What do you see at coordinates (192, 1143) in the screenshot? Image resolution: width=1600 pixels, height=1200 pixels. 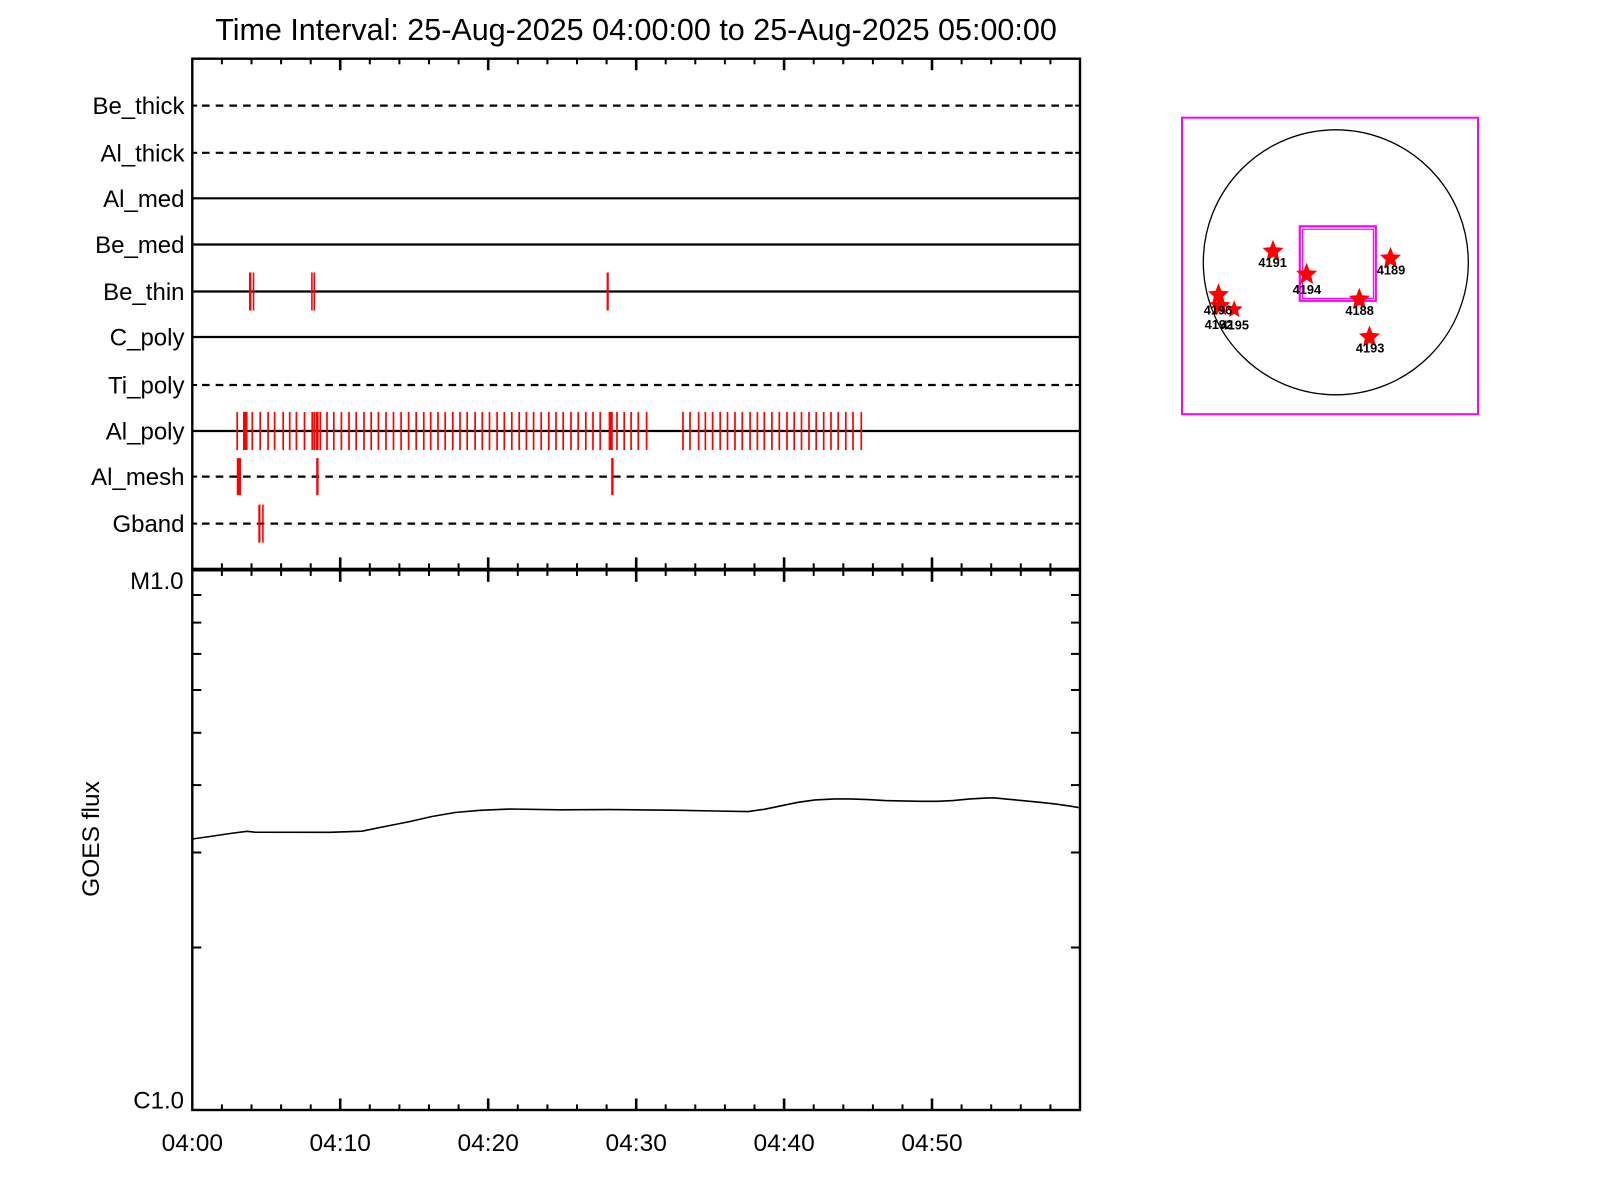 I see `svg-text: 04:00` at bounding box center [192, 1143].